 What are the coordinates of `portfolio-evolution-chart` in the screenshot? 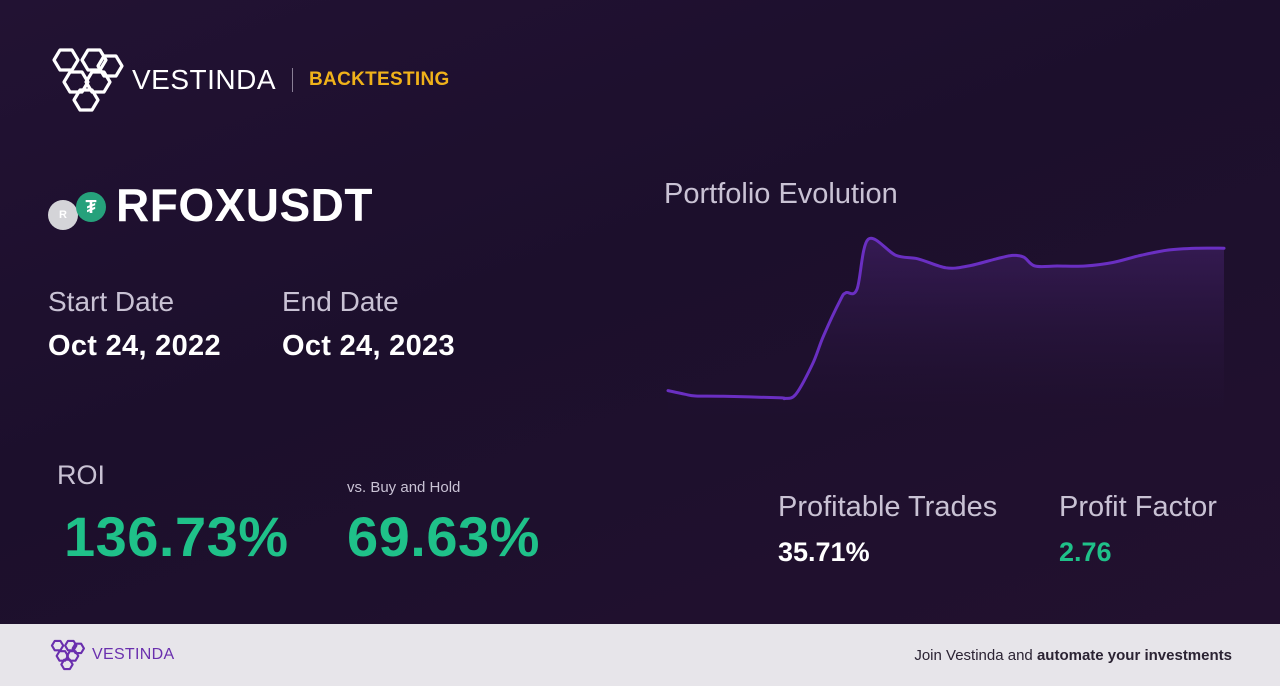 It's located at (946, 328).